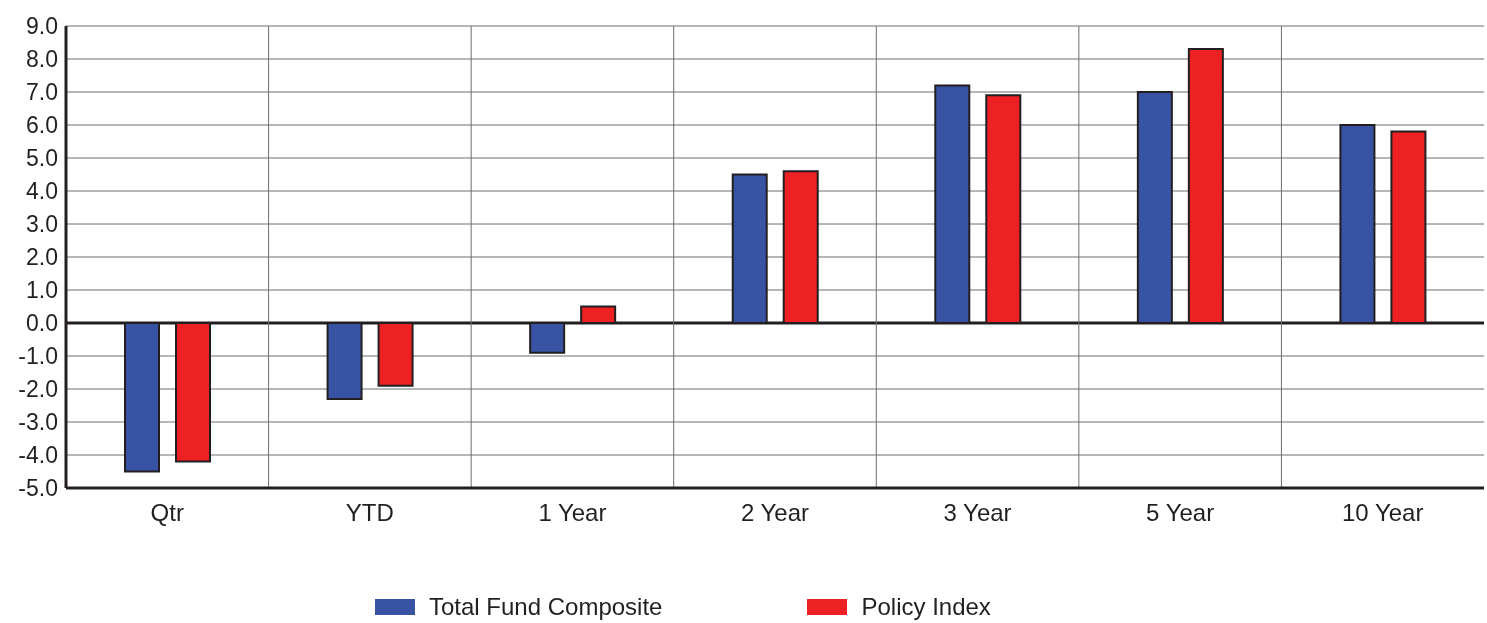  I want to click on y-tick-label: 8.0, so click(42, 59).